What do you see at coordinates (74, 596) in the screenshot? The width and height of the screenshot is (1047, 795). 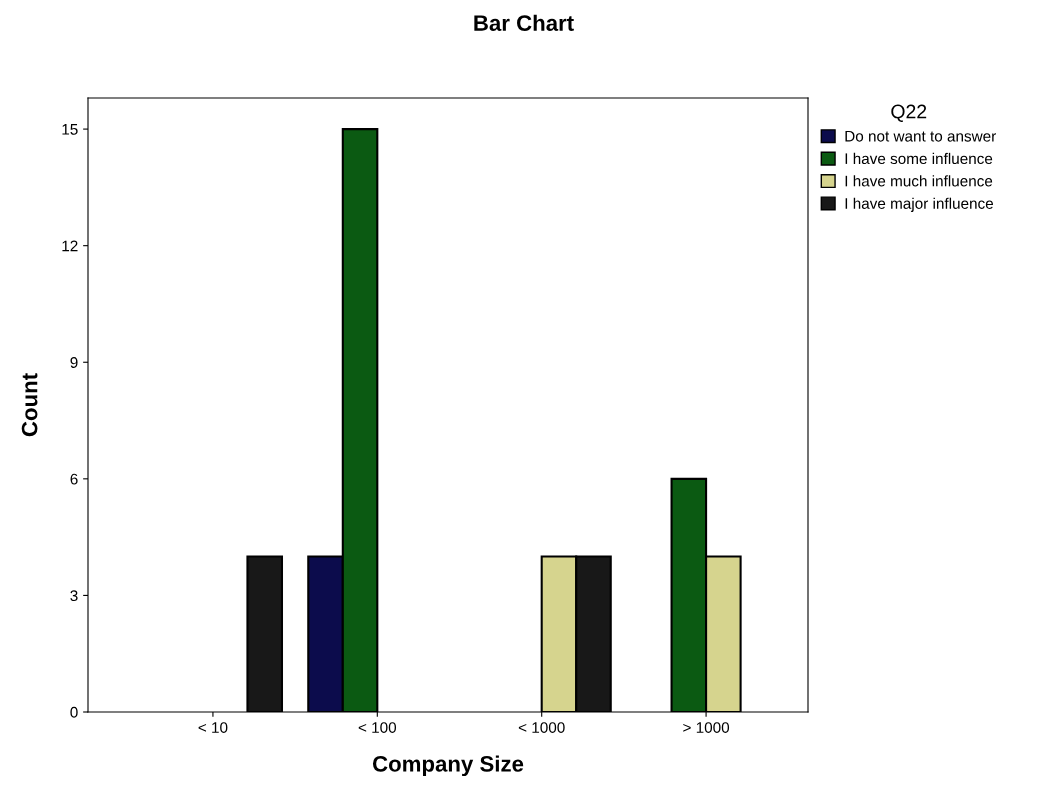 I see `y-tick-label: 3` at bounding box center [74, 596].